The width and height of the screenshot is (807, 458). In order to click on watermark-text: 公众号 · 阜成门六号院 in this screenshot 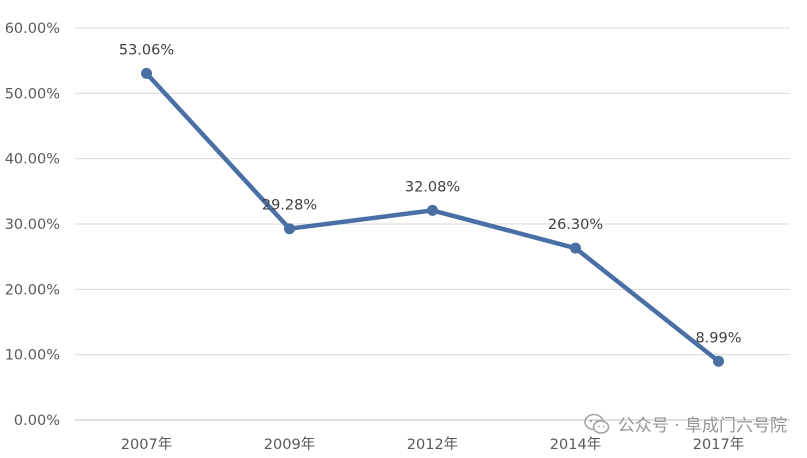, I will do `click(702, 426)`.